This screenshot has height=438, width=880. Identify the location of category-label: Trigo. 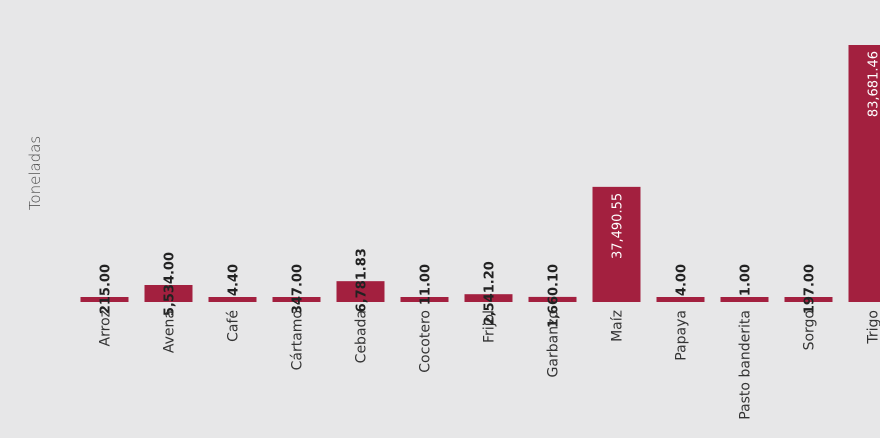
(873, 327).